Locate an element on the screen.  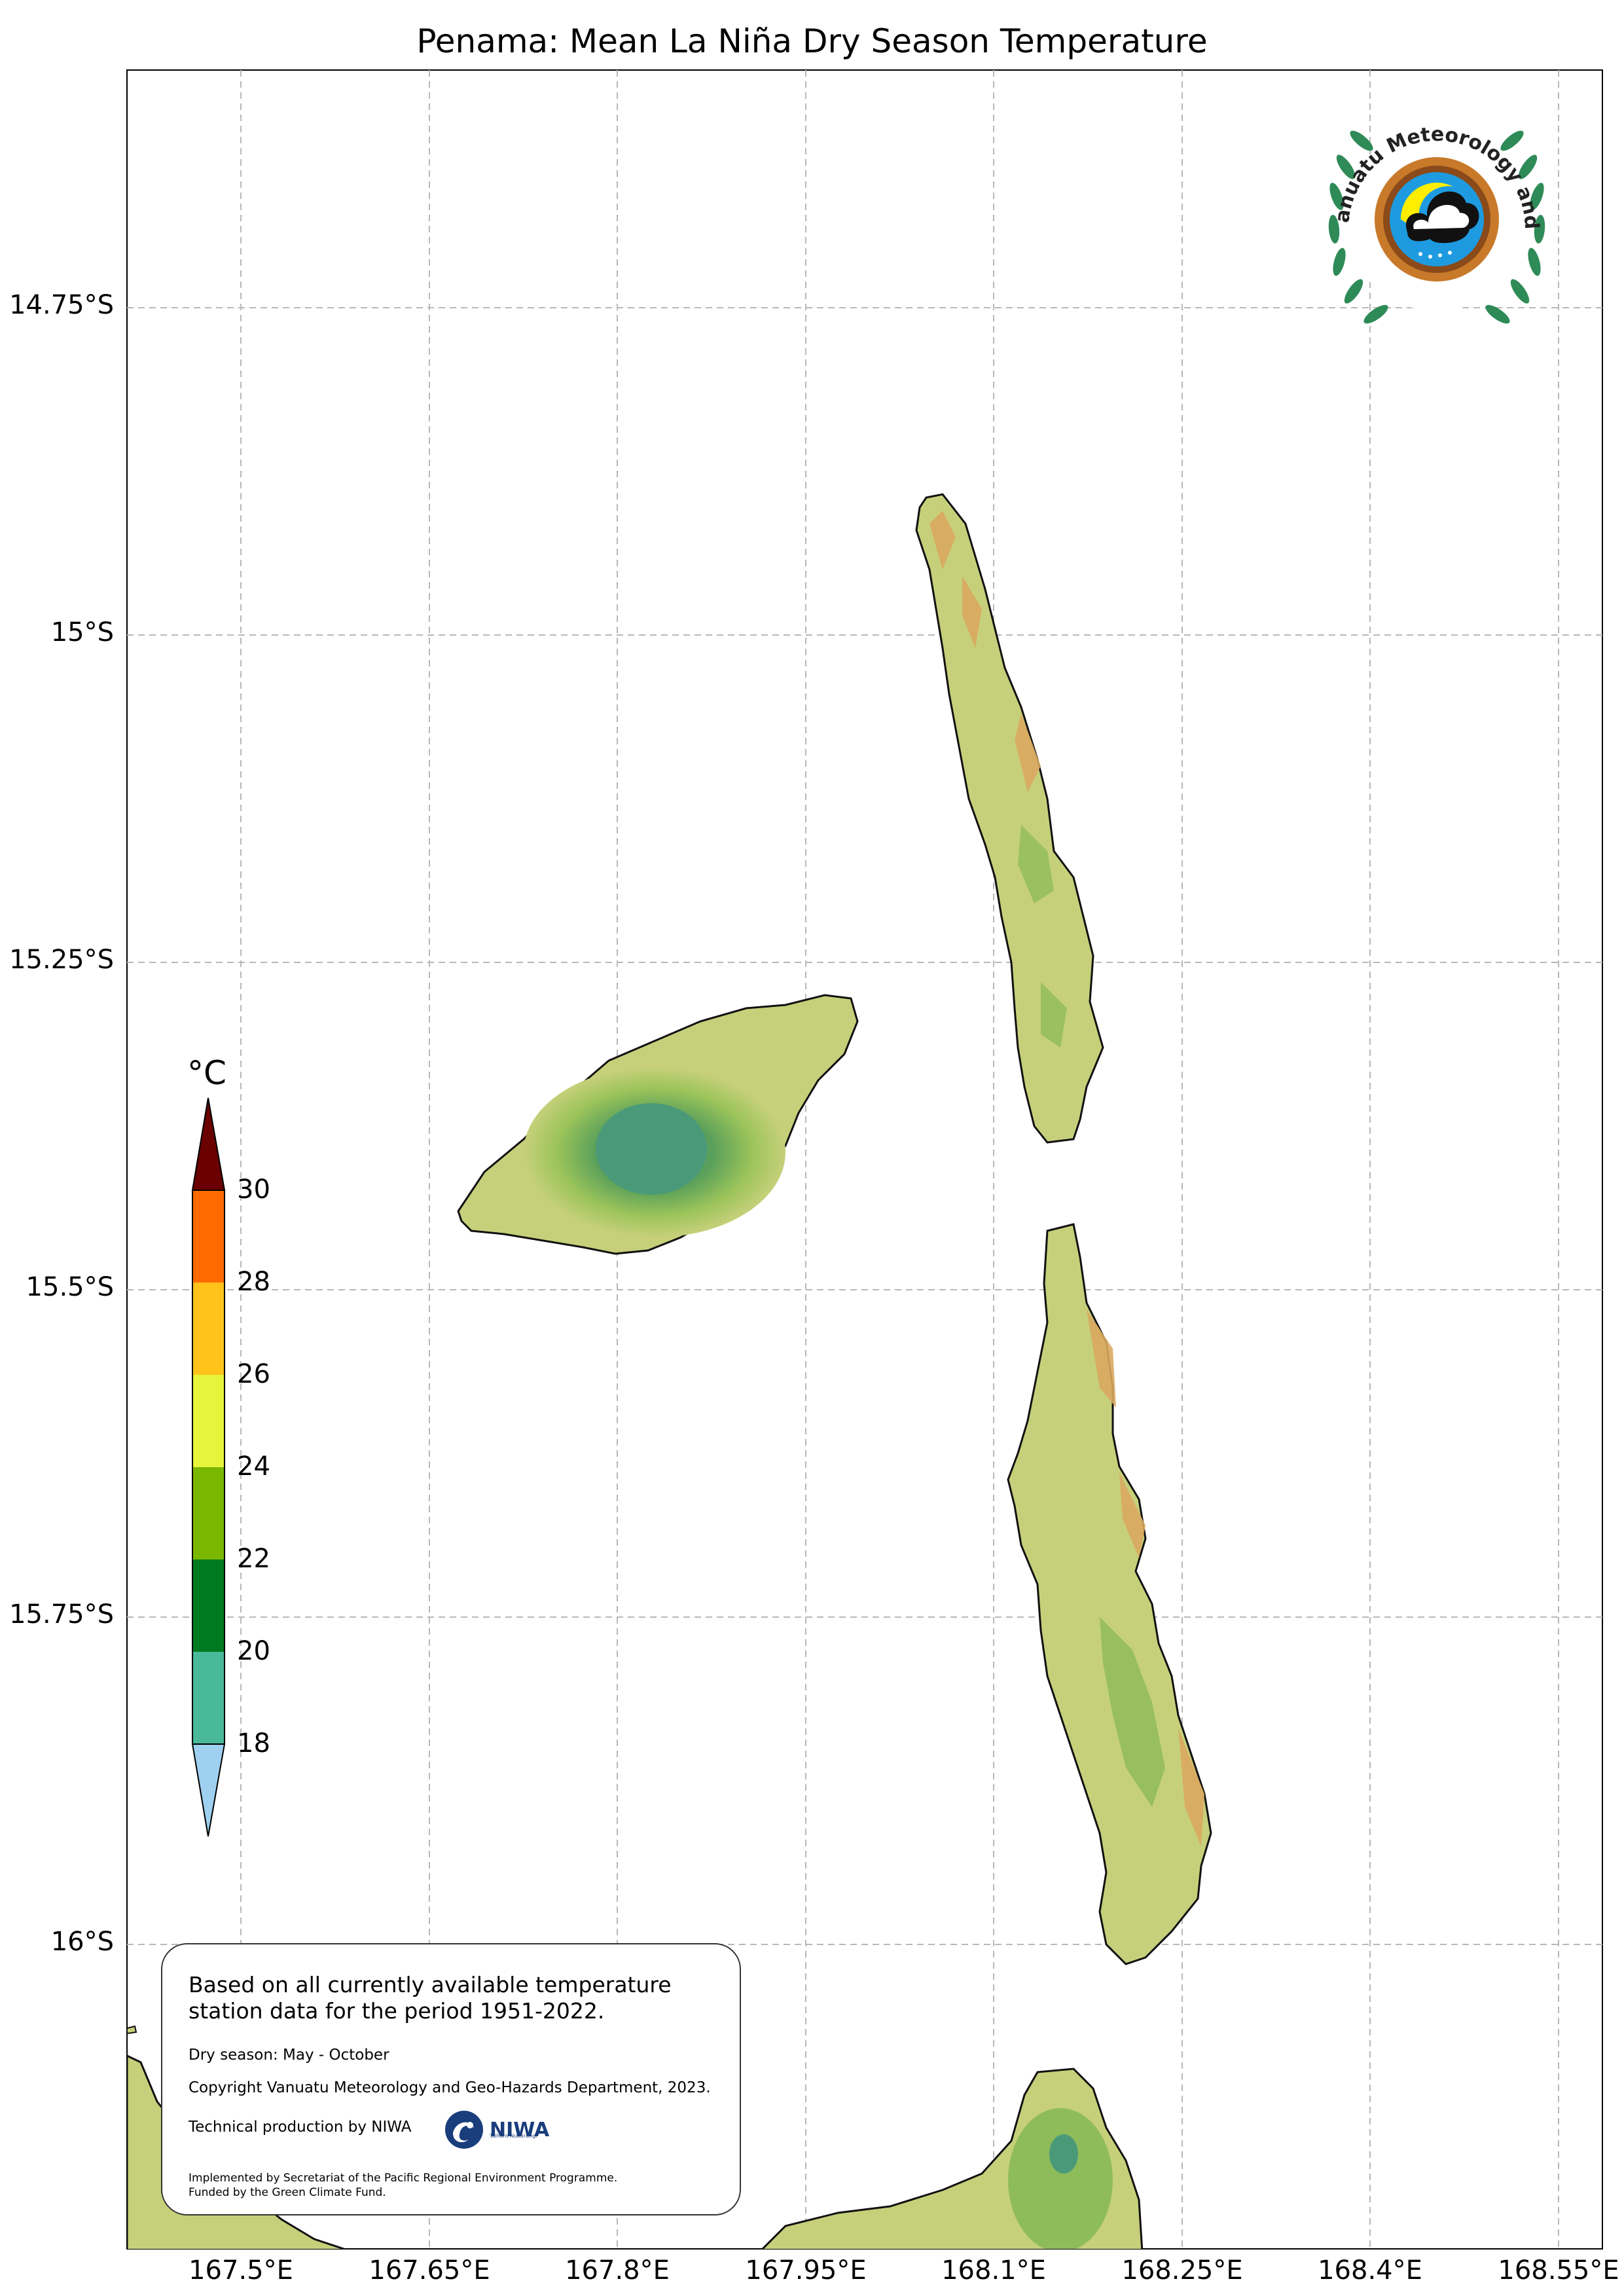
colorbar-label: 24 is located at coordinates (253, 1466).